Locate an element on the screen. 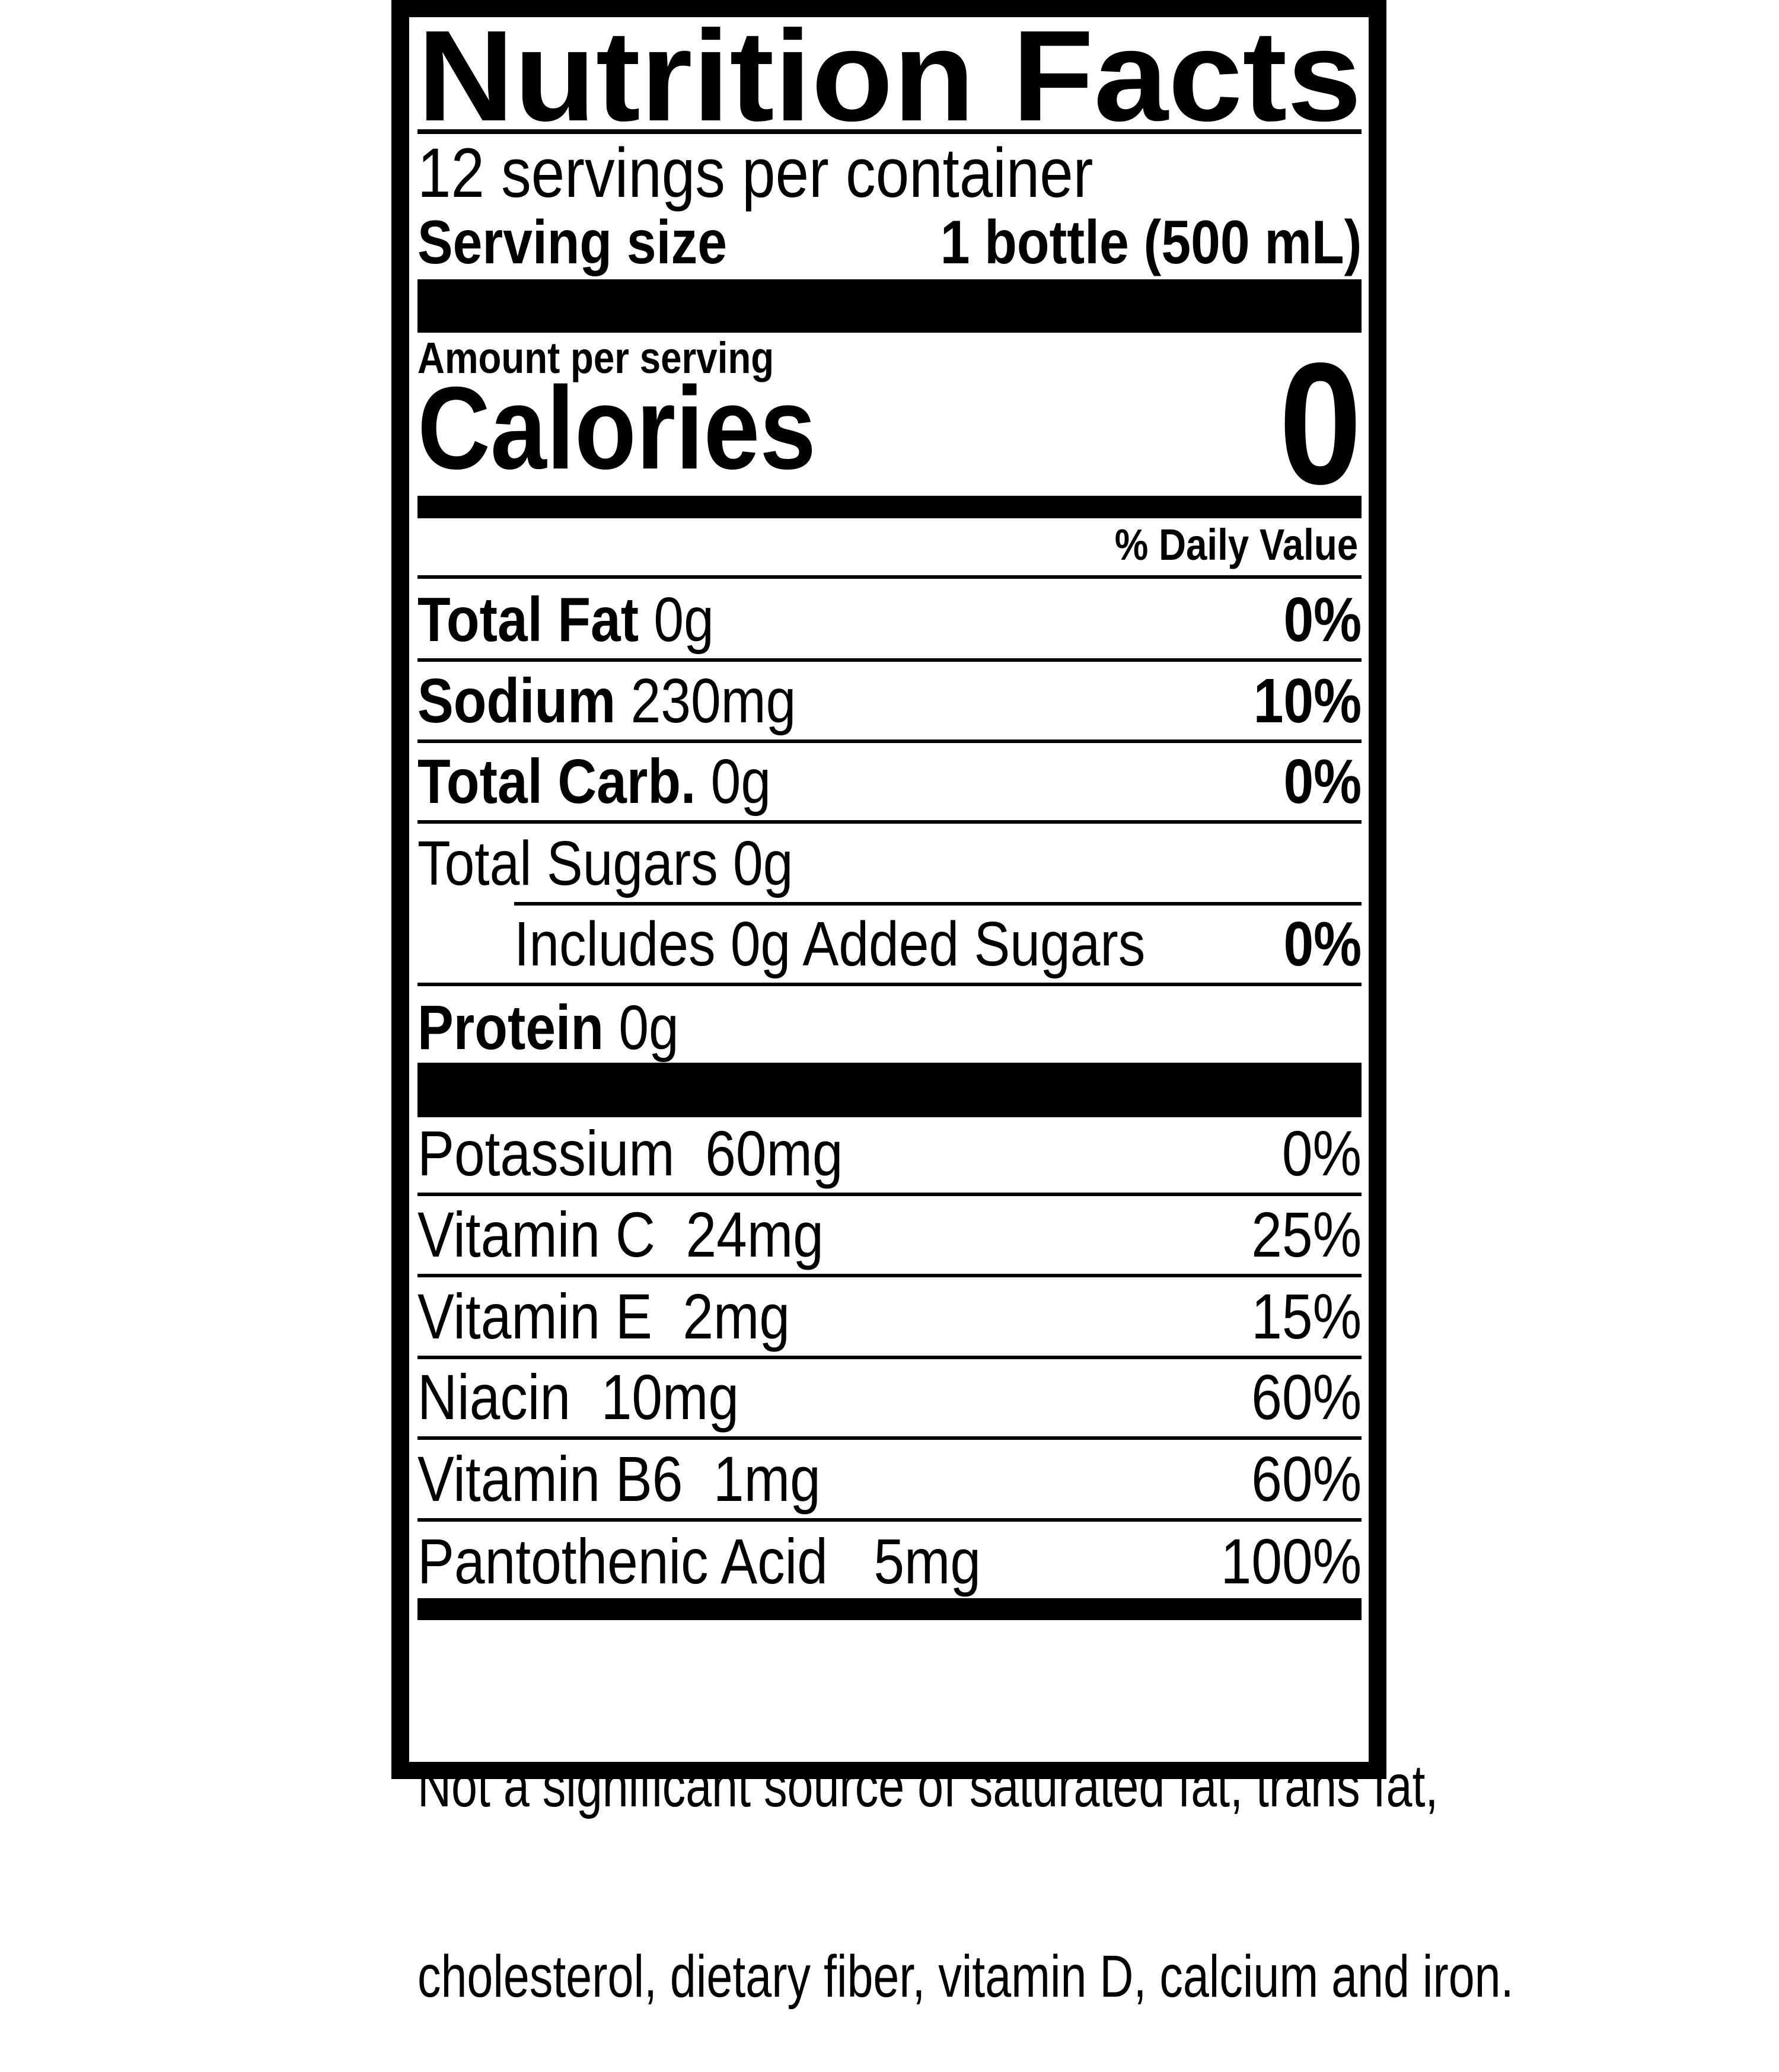 Image resolution: width=1779 pixels, height=2072 pixels. vitamin-row-potassium: Potassium 60mg 0% is located at coordinates (889, 1156).